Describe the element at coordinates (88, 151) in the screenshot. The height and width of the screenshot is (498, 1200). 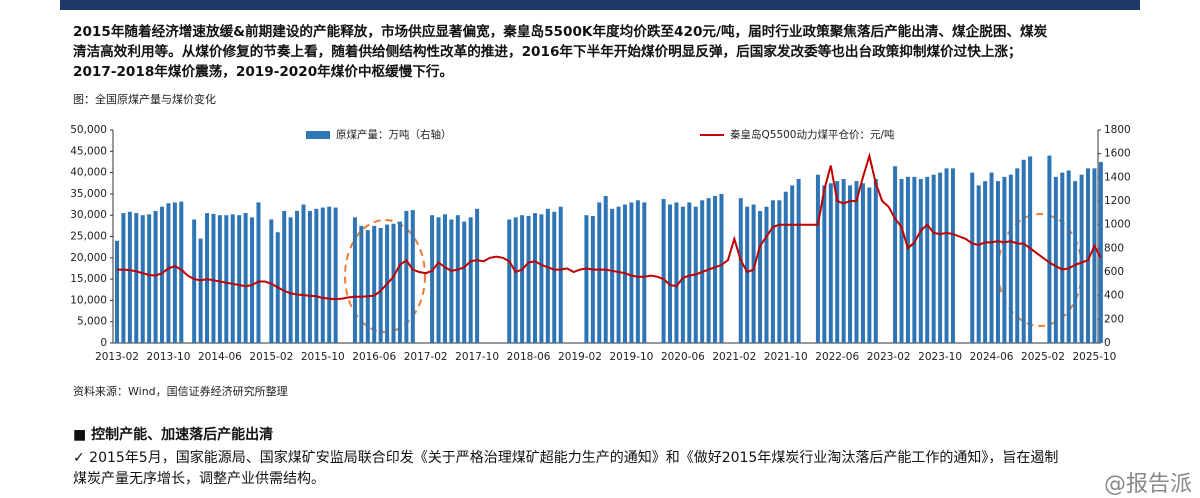
I see `y-tick-label: 45,000` at that location.